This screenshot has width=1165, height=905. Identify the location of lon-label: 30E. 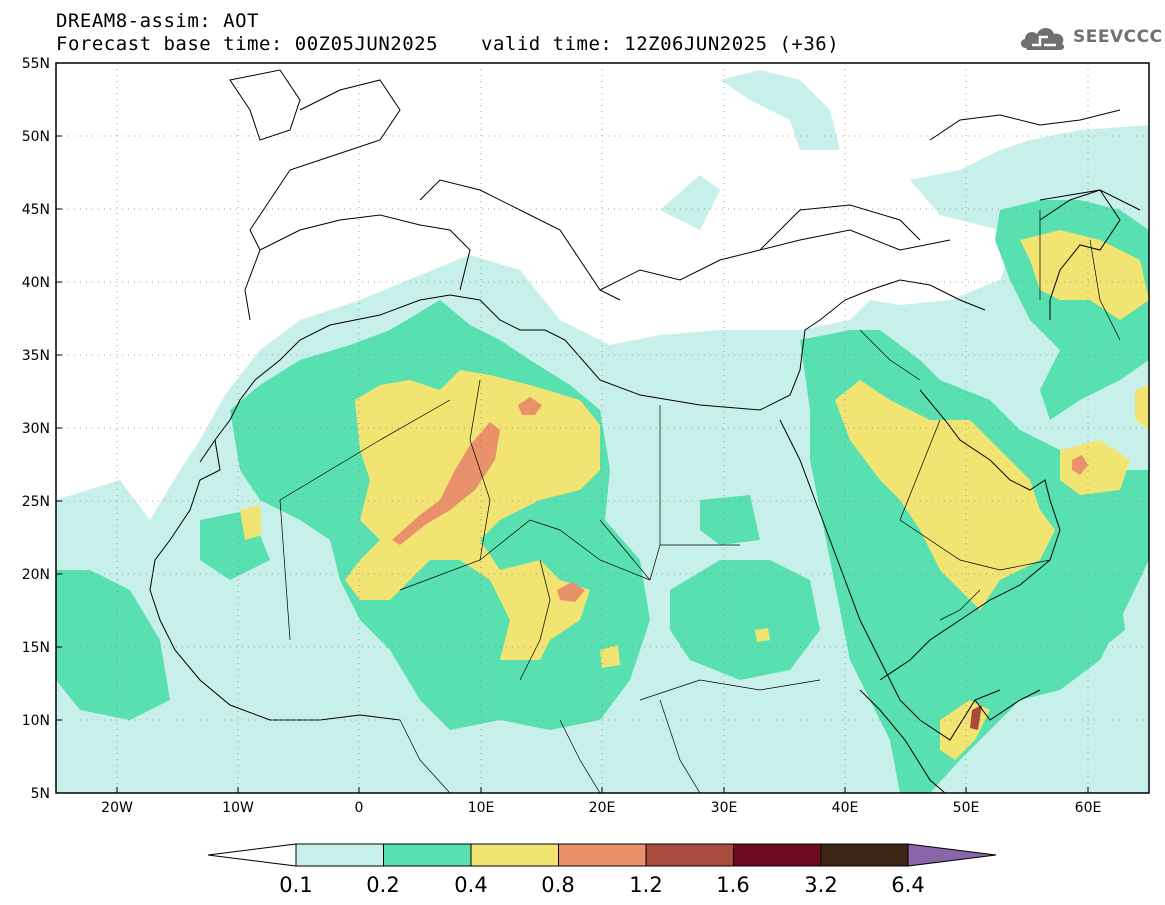
(724, 808).